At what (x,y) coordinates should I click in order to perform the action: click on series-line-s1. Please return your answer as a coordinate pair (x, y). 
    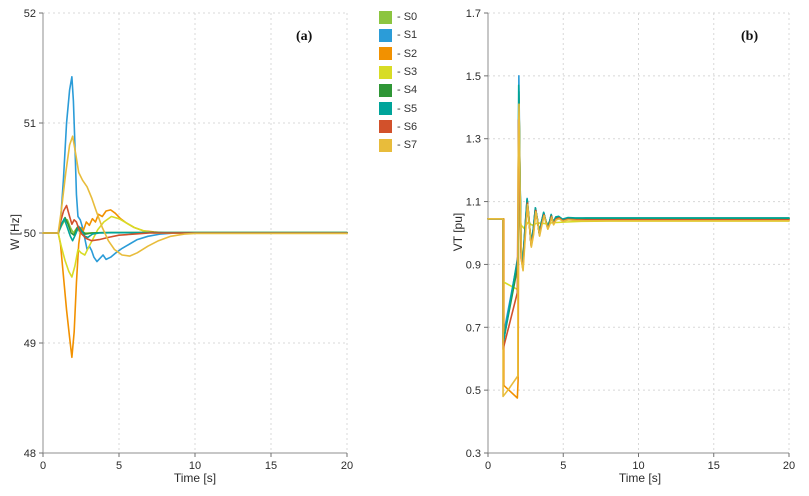
    Looking at the image, I should click on (195, 169).